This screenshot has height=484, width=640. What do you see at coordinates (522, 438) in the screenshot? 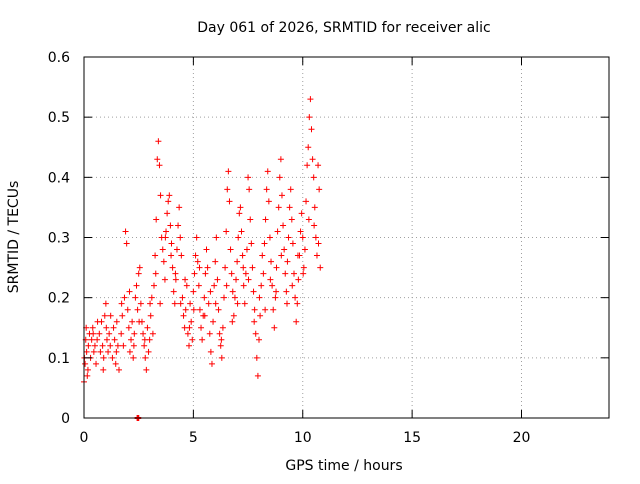
I see `x-tick-label: 20` at bounding box center [522, 438].